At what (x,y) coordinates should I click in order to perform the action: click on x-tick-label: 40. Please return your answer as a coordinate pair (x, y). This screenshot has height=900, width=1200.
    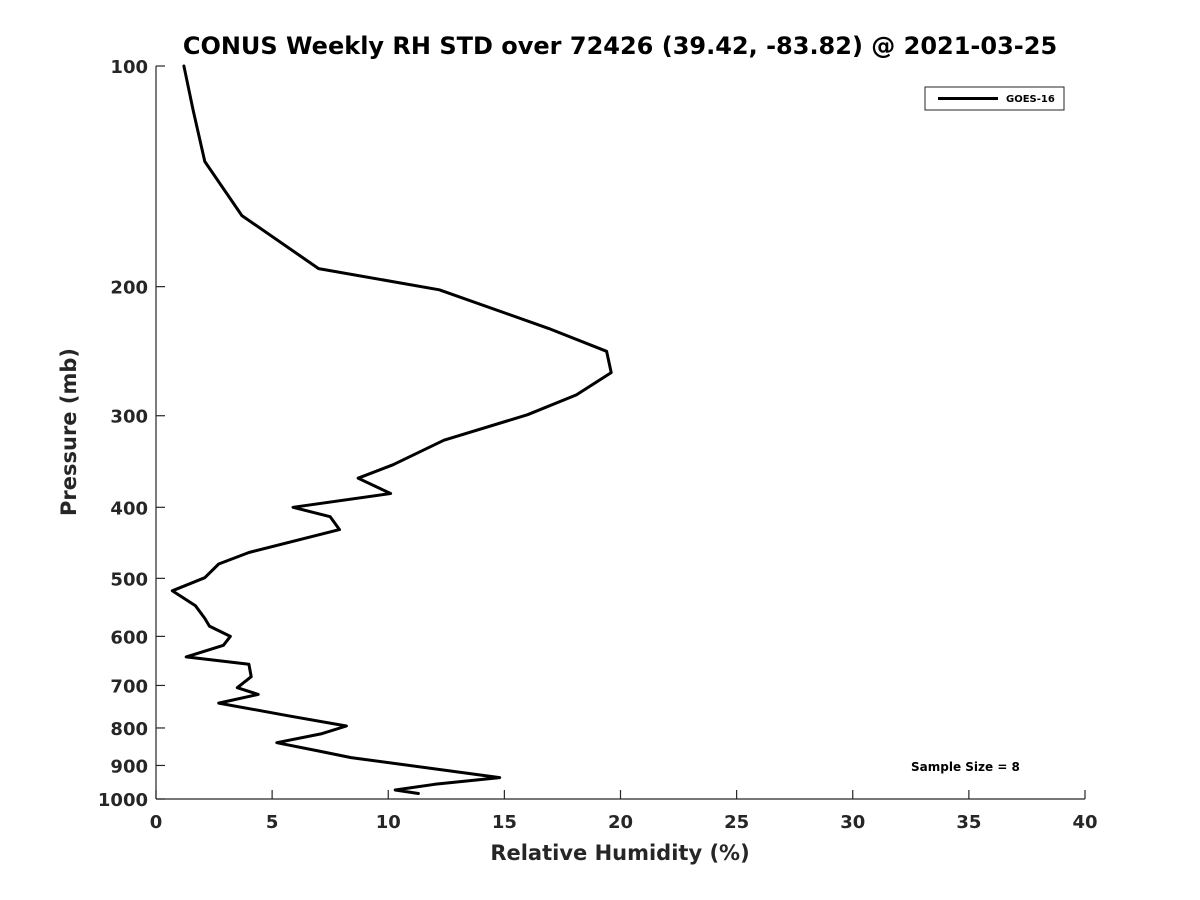
    Looking at the image, I should click on (1084, 822).